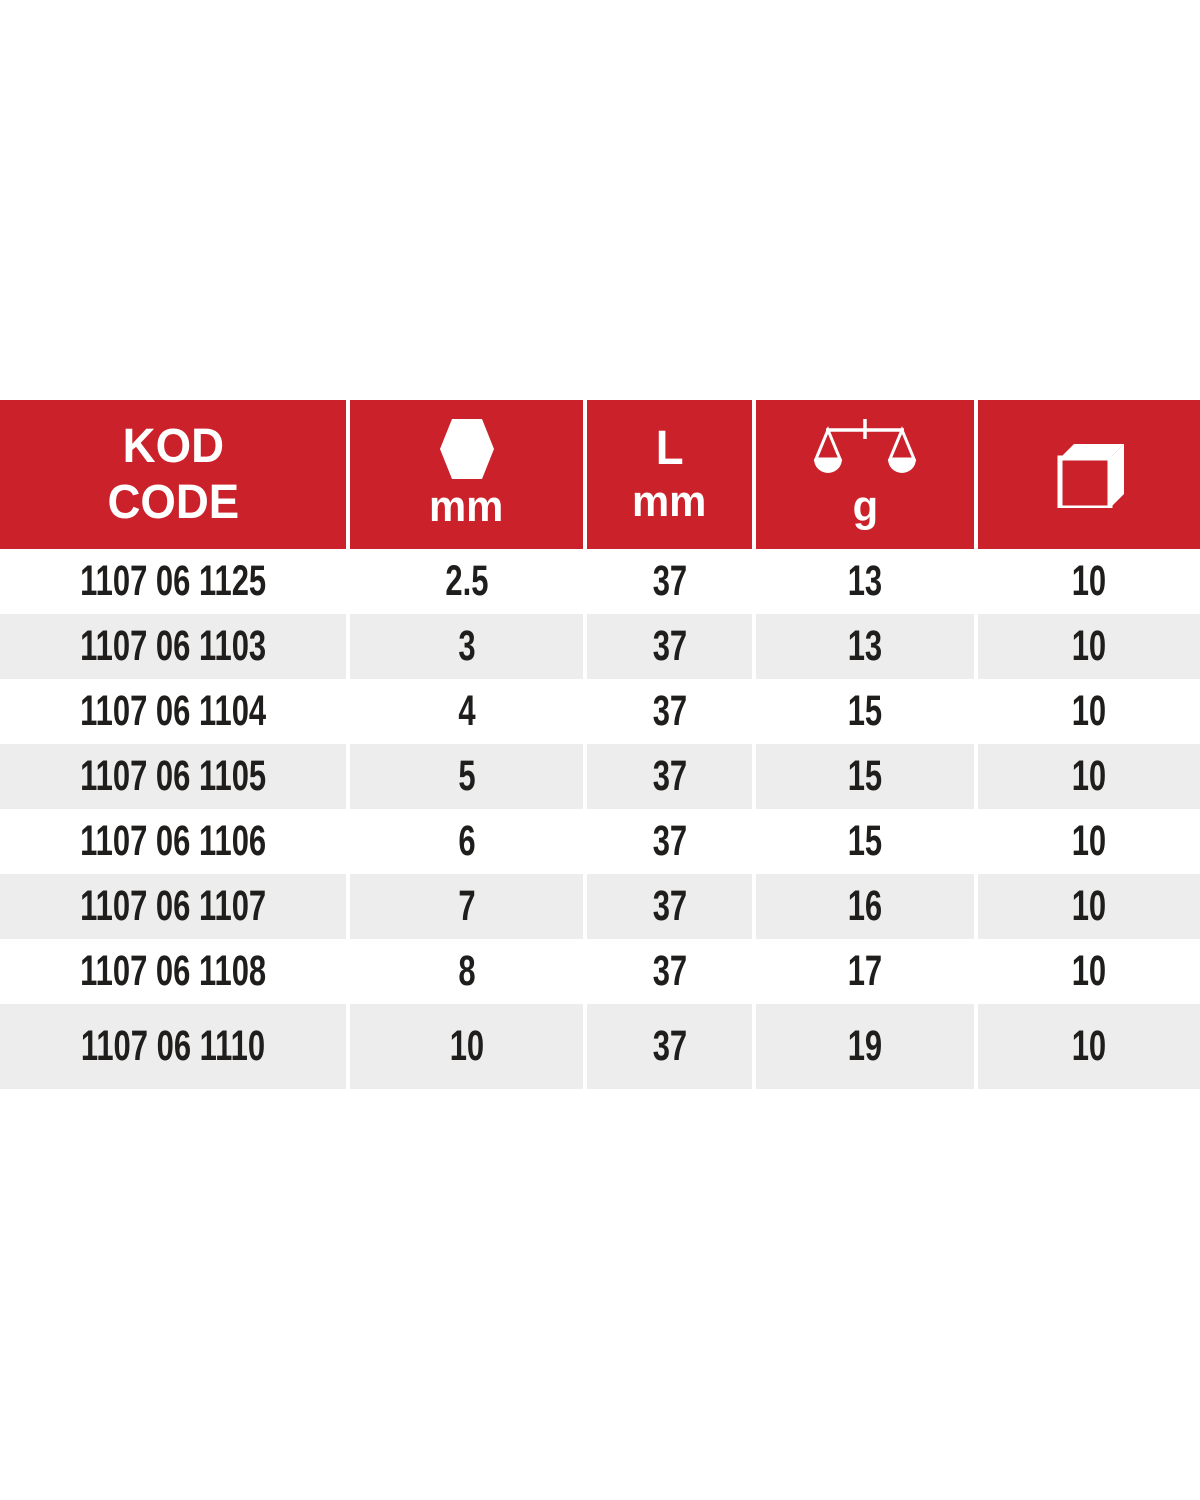 The width and height of the screenshot is (1200, 1500). I want to click on table-row: 1107 06 1106 6 37 15 10, so click(600, 841).